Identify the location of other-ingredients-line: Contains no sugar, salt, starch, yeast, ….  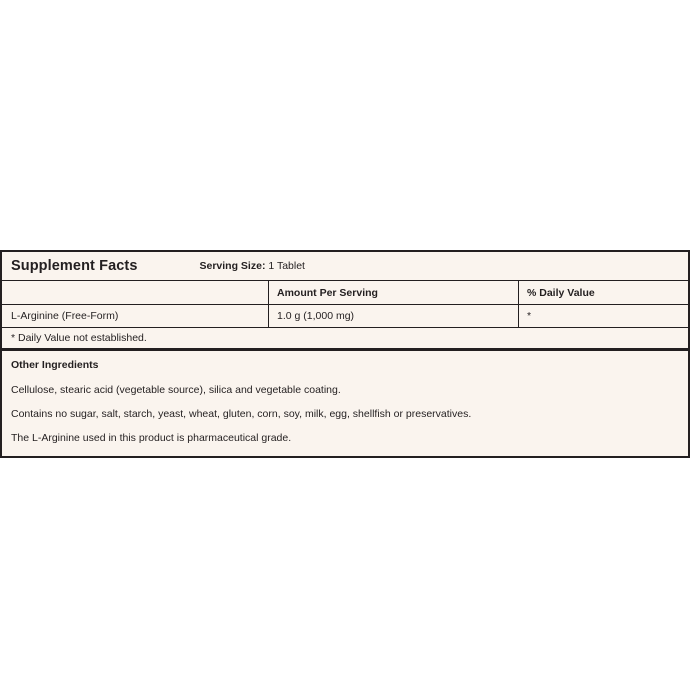
(241, 414).